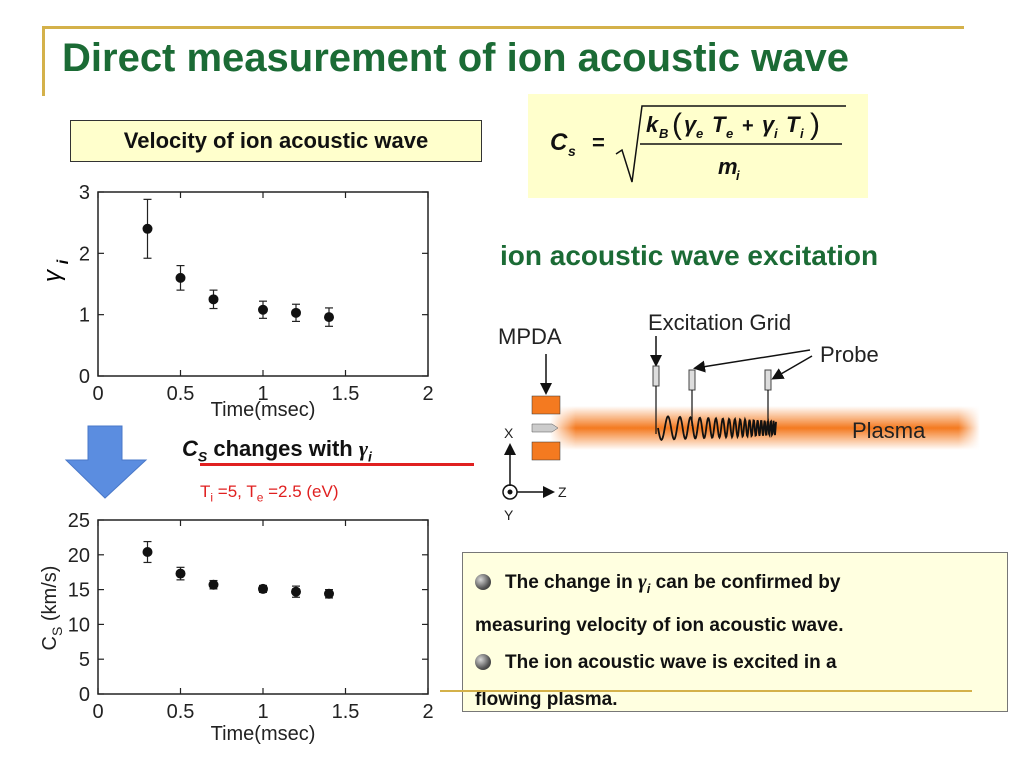 The image size is (1024, 768). What do you see at coordinates (545, 428) in the screenshot?
I see `mpda-nozzle` at bounding box center [545, 428].